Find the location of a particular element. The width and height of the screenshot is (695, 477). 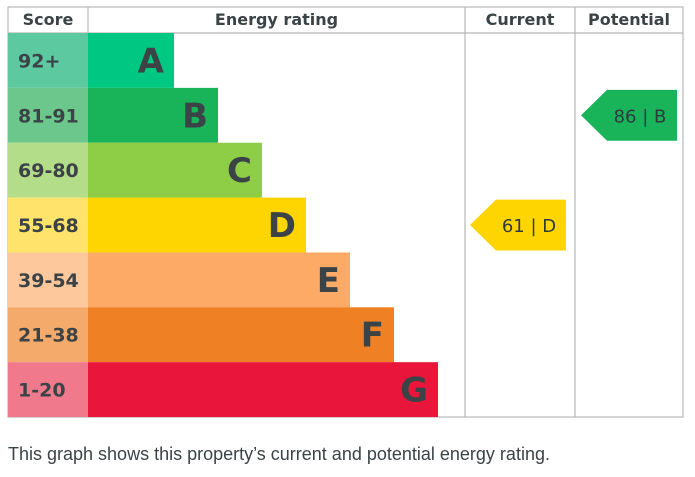

current-rating-arrow is located at coordinates (518, 225).